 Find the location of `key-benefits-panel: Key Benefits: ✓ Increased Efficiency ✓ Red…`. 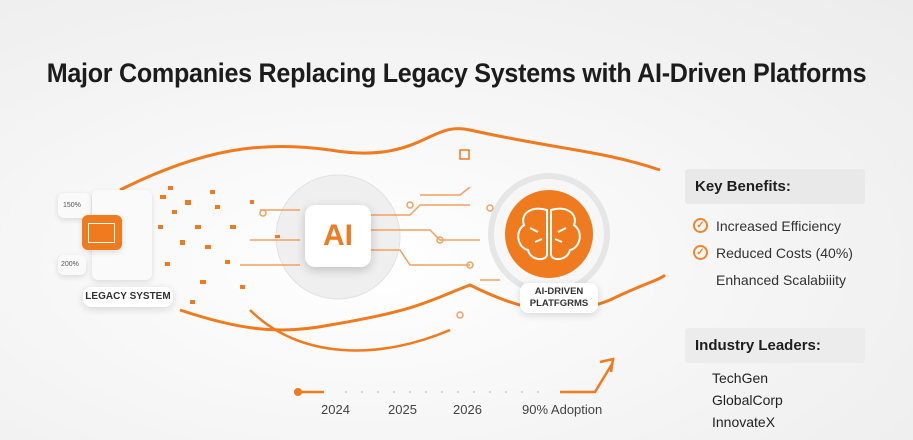

key-benefits-panel: Key Benefits: ✓ Increased Efficiency ✓ Red… is located at coordinates (775, 231).